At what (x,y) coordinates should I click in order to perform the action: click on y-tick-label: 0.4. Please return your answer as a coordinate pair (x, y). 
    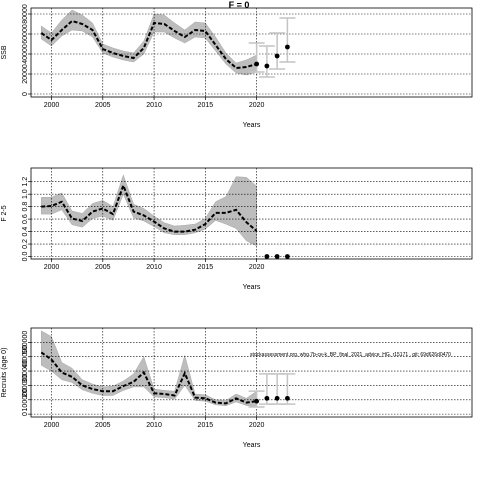
    Looking at the image, I should click on (25, 232).